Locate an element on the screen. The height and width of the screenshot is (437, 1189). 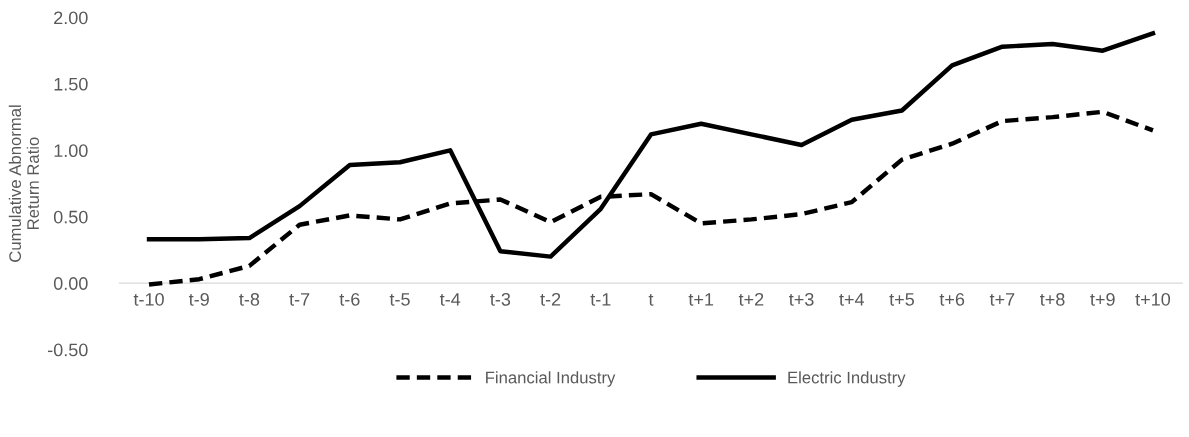
x-tick-label: t-9 is located at coordinates (198, 299).